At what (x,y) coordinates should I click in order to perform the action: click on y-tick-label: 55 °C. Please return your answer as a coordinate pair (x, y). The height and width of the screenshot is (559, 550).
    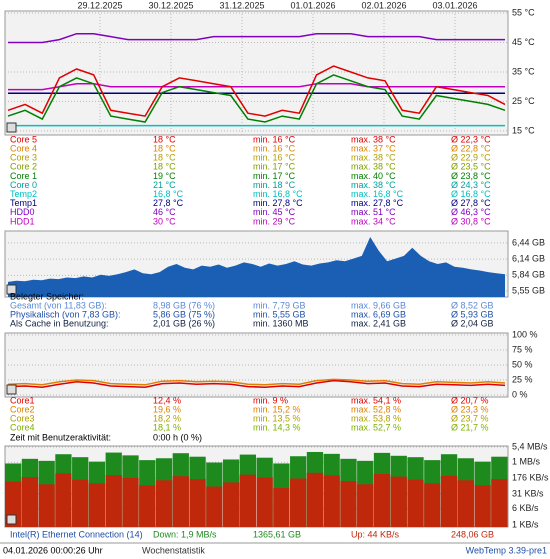
    Looking at the image, I should click on (523, 12).